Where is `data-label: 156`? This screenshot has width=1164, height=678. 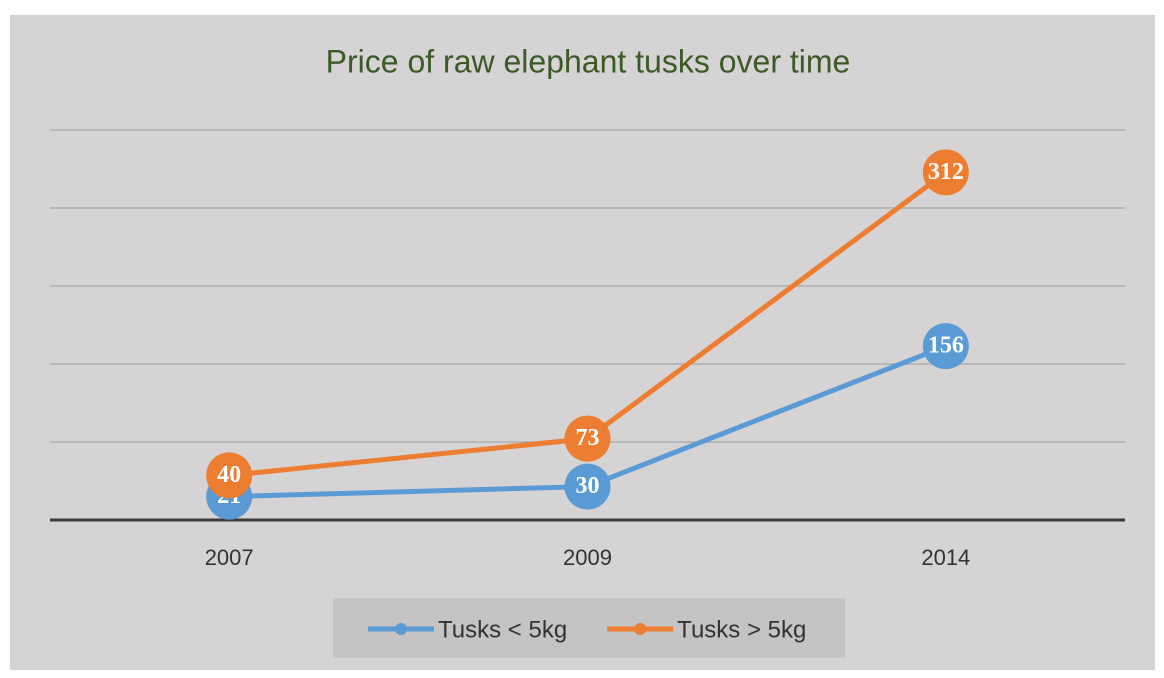 data-label: 156 is located at coordinates (946, 346).